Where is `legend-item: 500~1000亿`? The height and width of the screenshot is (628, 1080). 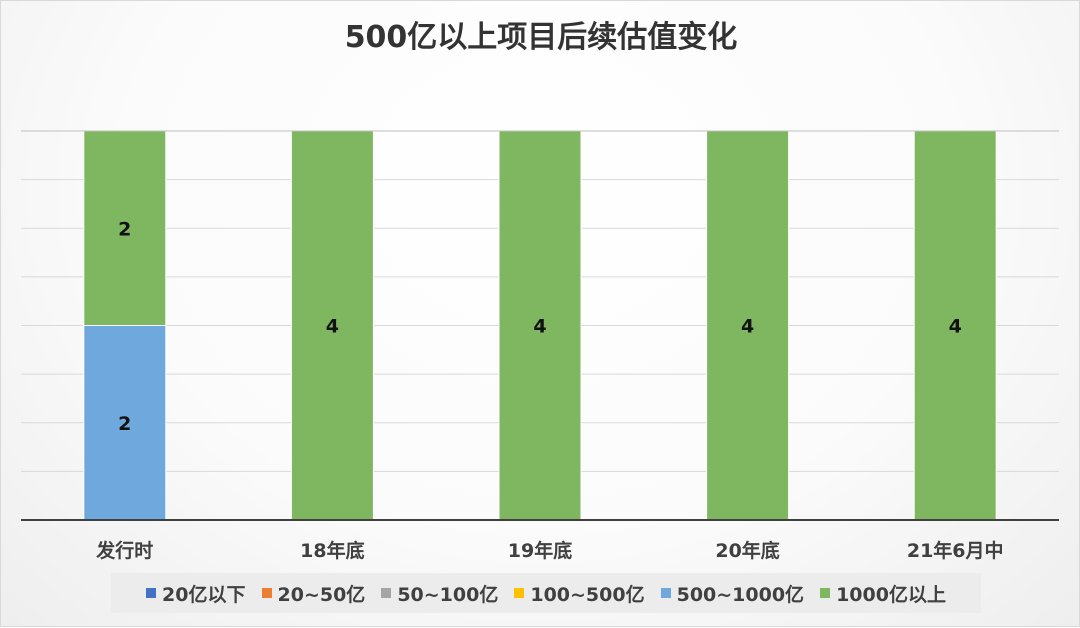 legend-item: 500~1000亿 is located at coordinates (732, 593).